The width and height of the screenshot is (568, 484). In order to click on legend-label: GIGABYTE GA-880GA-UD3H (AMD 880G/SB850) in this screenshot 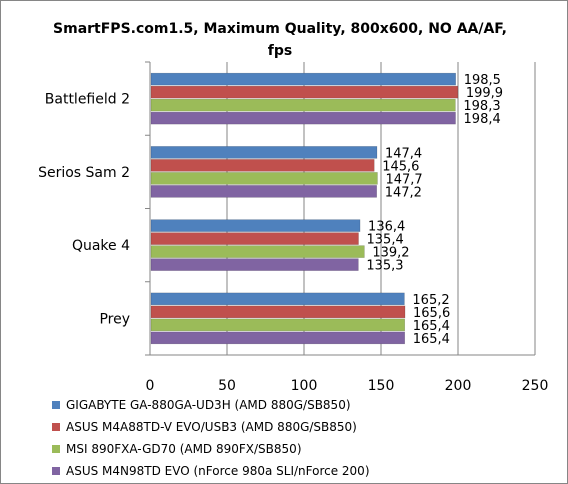, I will do `click(208, 405)`.